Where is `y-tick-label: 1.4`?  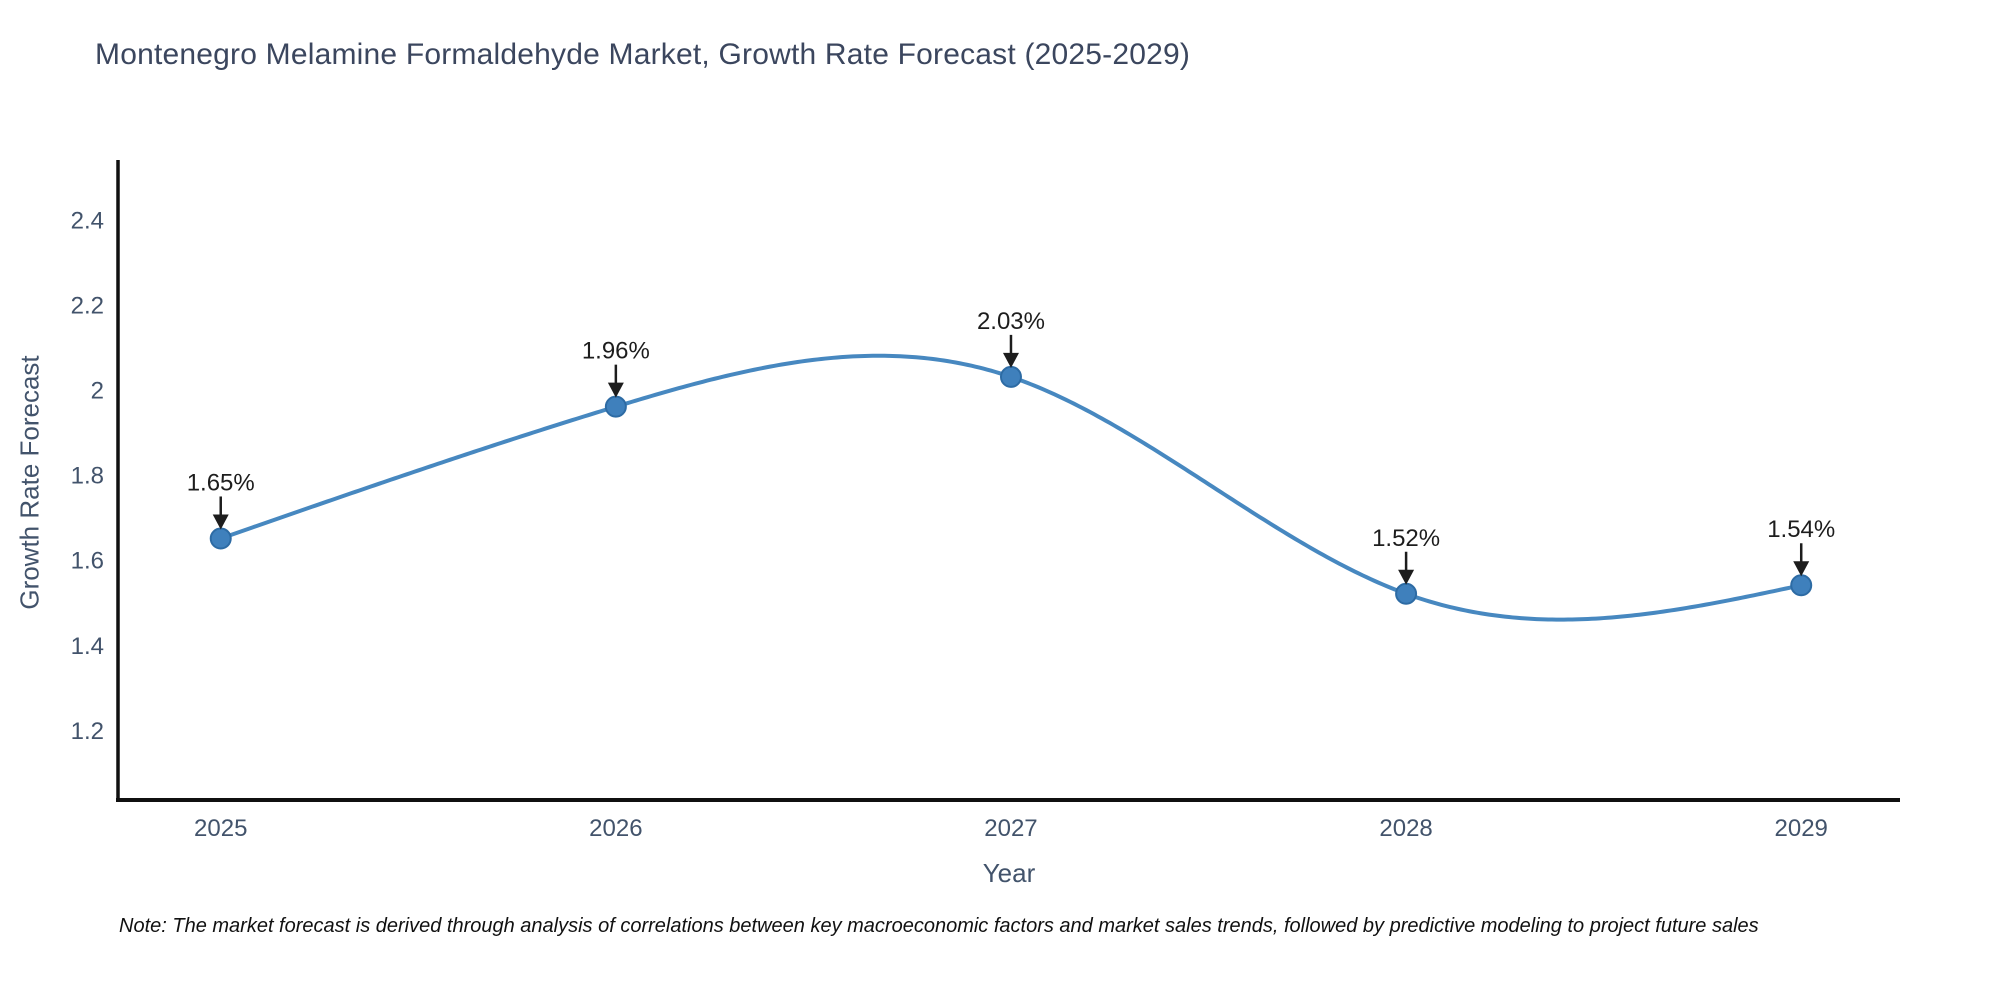
y-tick-label: 1.4 is located at coordinates (87, 646).